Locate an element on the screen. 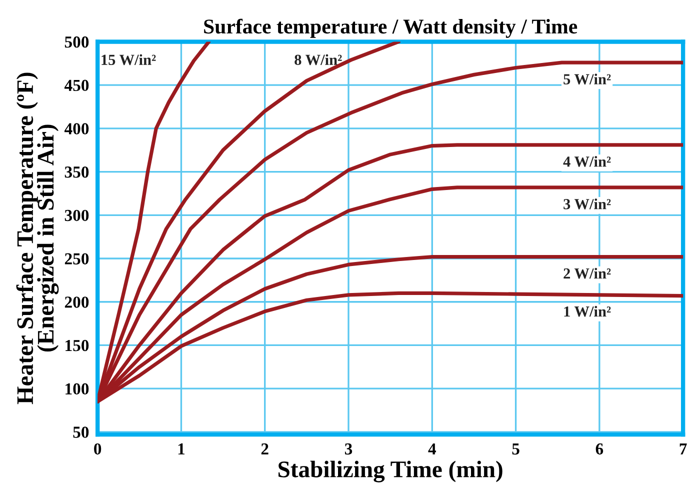 Image resolution: width=697 pixels, height=491 pixels. x-tick-label: 1 is located at coordinates (181, 448).